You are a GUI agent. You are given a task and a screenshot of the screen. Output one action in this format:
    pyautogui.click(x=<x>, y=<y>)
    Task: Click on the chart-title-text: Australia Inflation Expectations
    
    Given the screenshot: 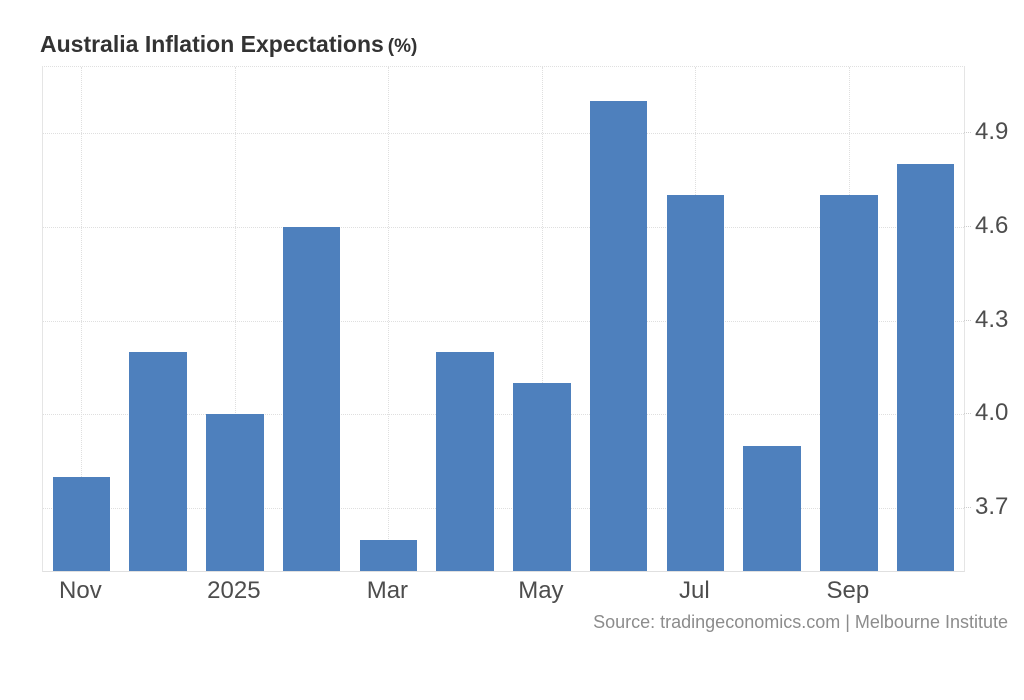 What is the action you would take?
    pyautogui.click(x=212, y=44)
    